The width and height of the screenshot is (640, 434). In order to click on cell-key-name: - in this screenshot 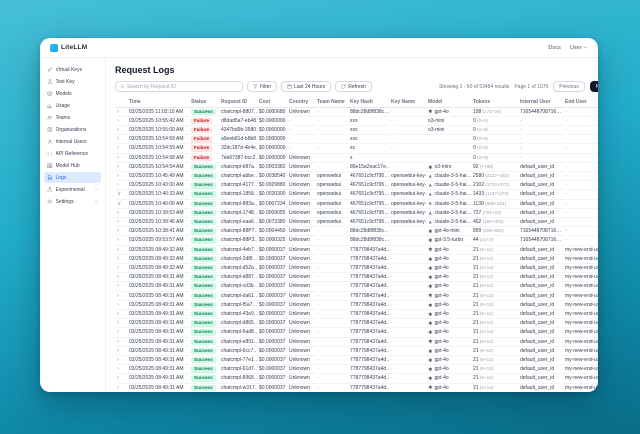, I will do `click(407, 148)`.